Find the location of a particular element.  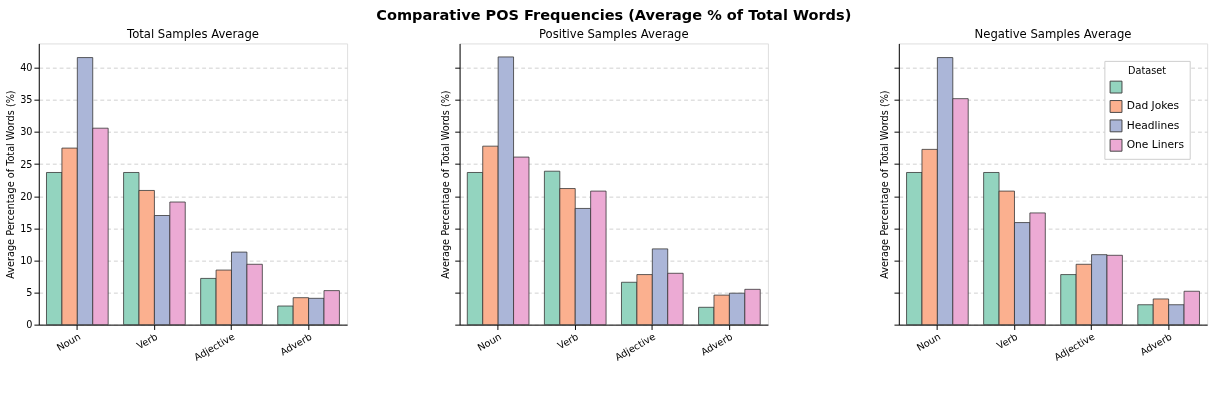

legend-label: Dad Jokes is located at coordinates (1153, 106).